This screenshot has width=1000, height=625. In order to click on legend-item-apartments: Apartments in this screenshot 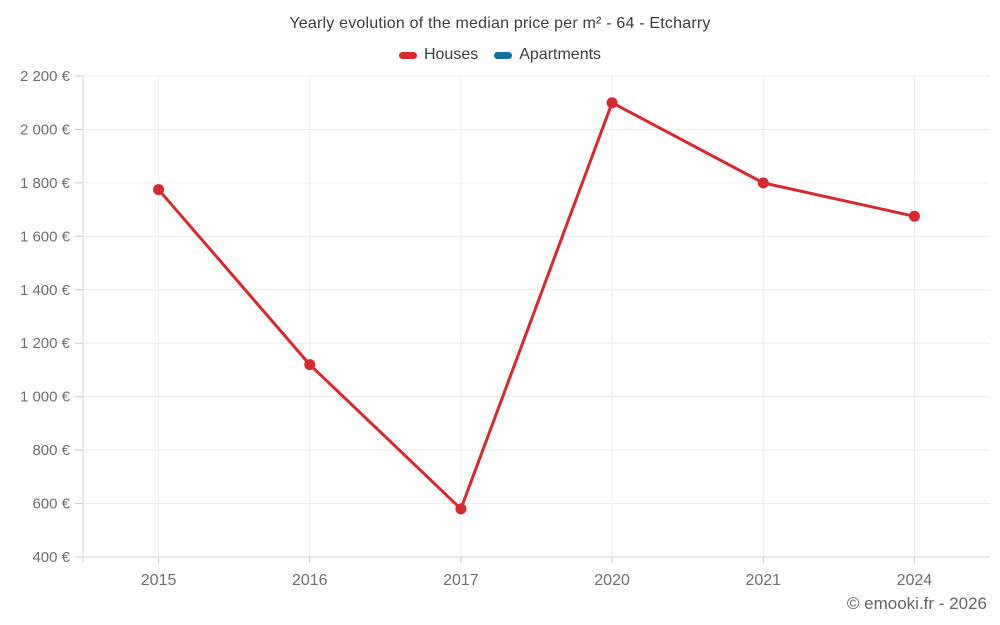, I will do `click(547, 55)`.